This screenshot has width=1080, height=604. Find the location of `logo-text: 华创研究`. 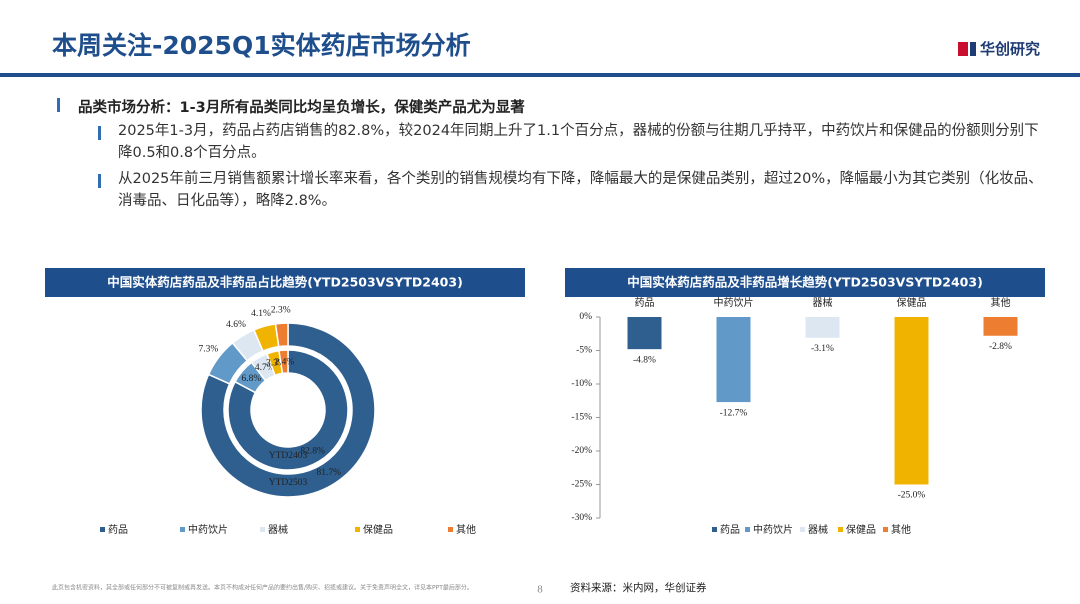

logo-text: 华创研究 is located at coordinates (1009, 49).